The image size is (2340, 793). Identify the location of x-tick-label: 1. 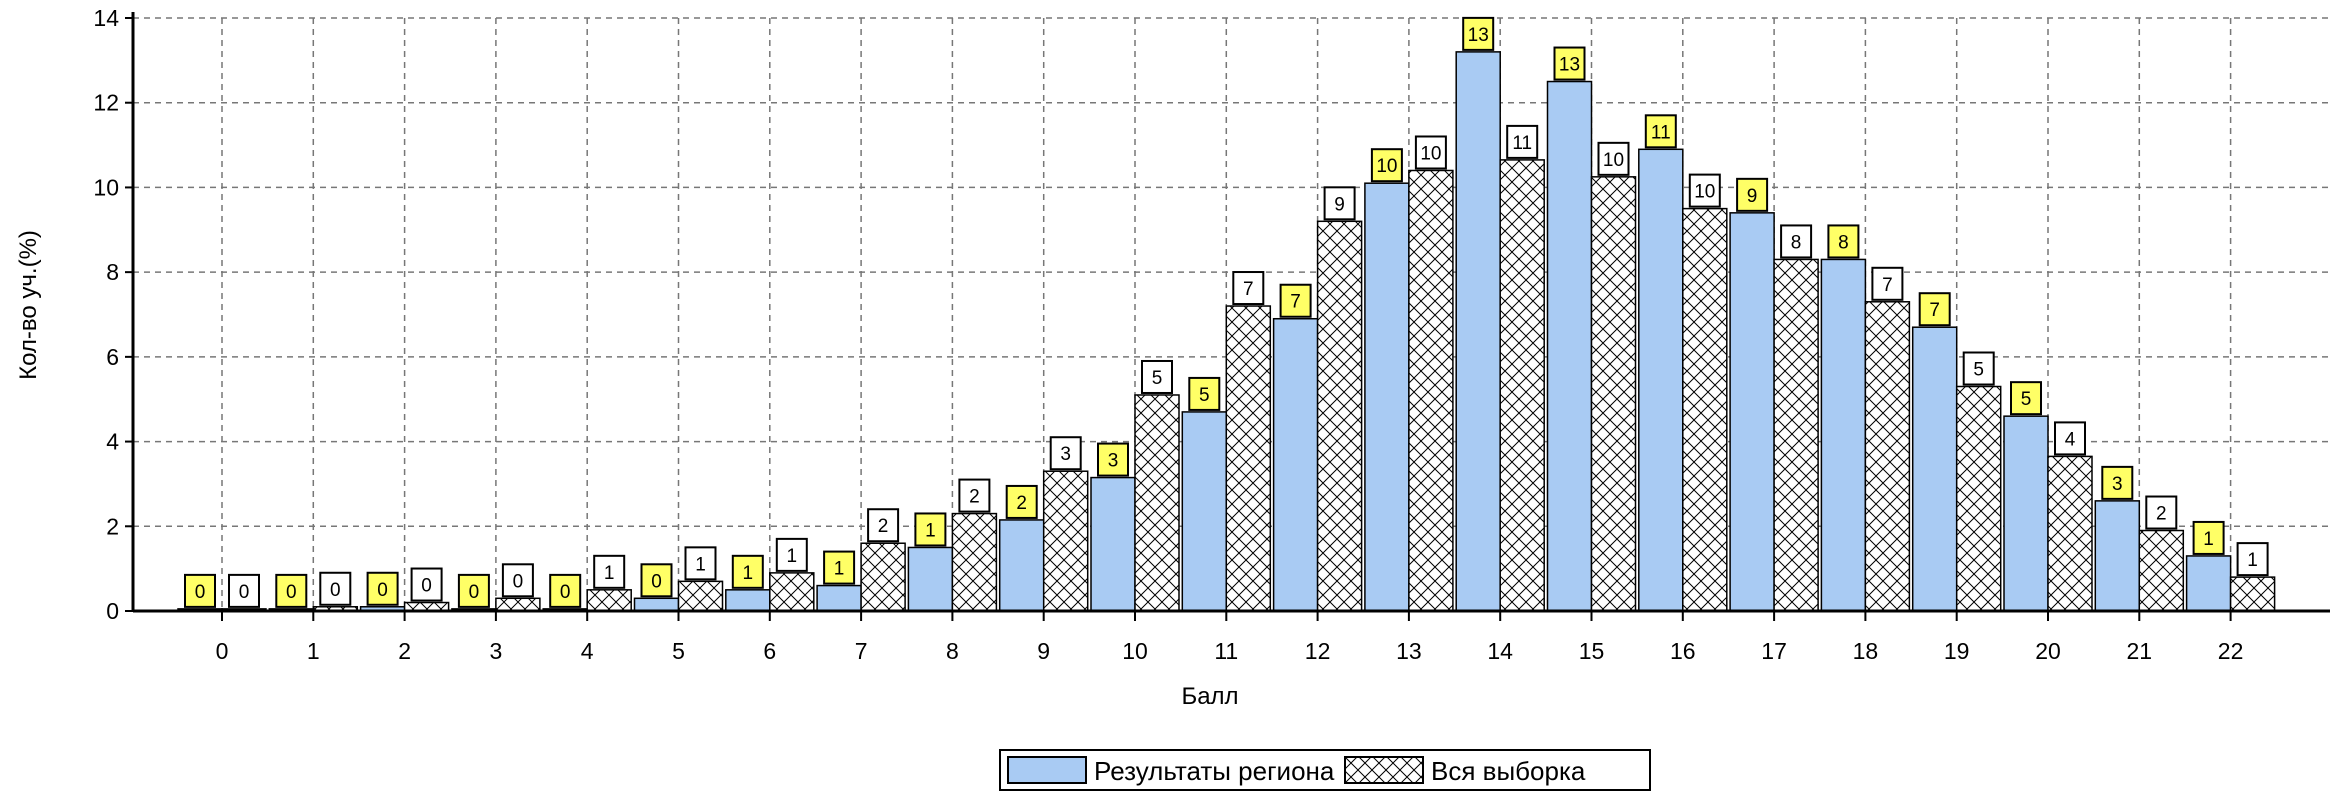
(313, 651).